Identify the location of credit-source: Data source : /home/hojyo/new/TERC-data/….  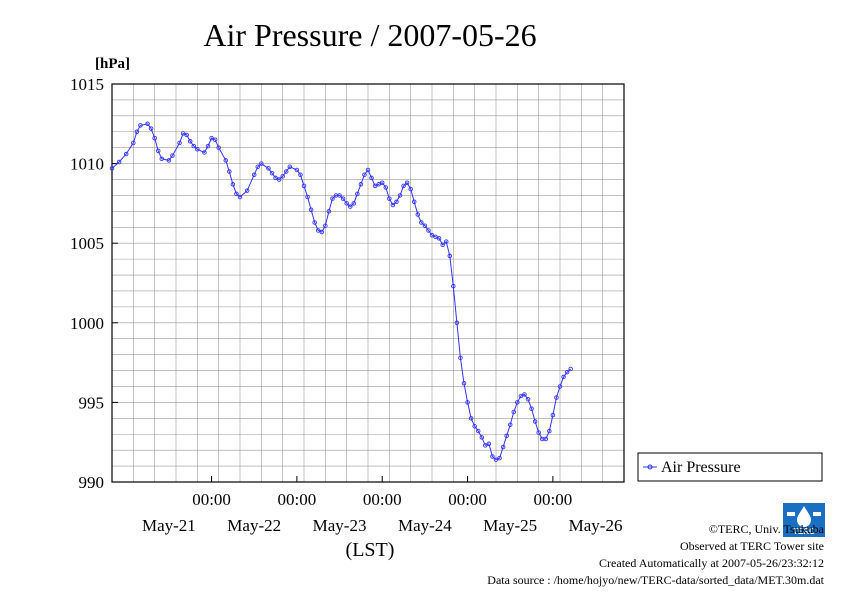
(655, 580).